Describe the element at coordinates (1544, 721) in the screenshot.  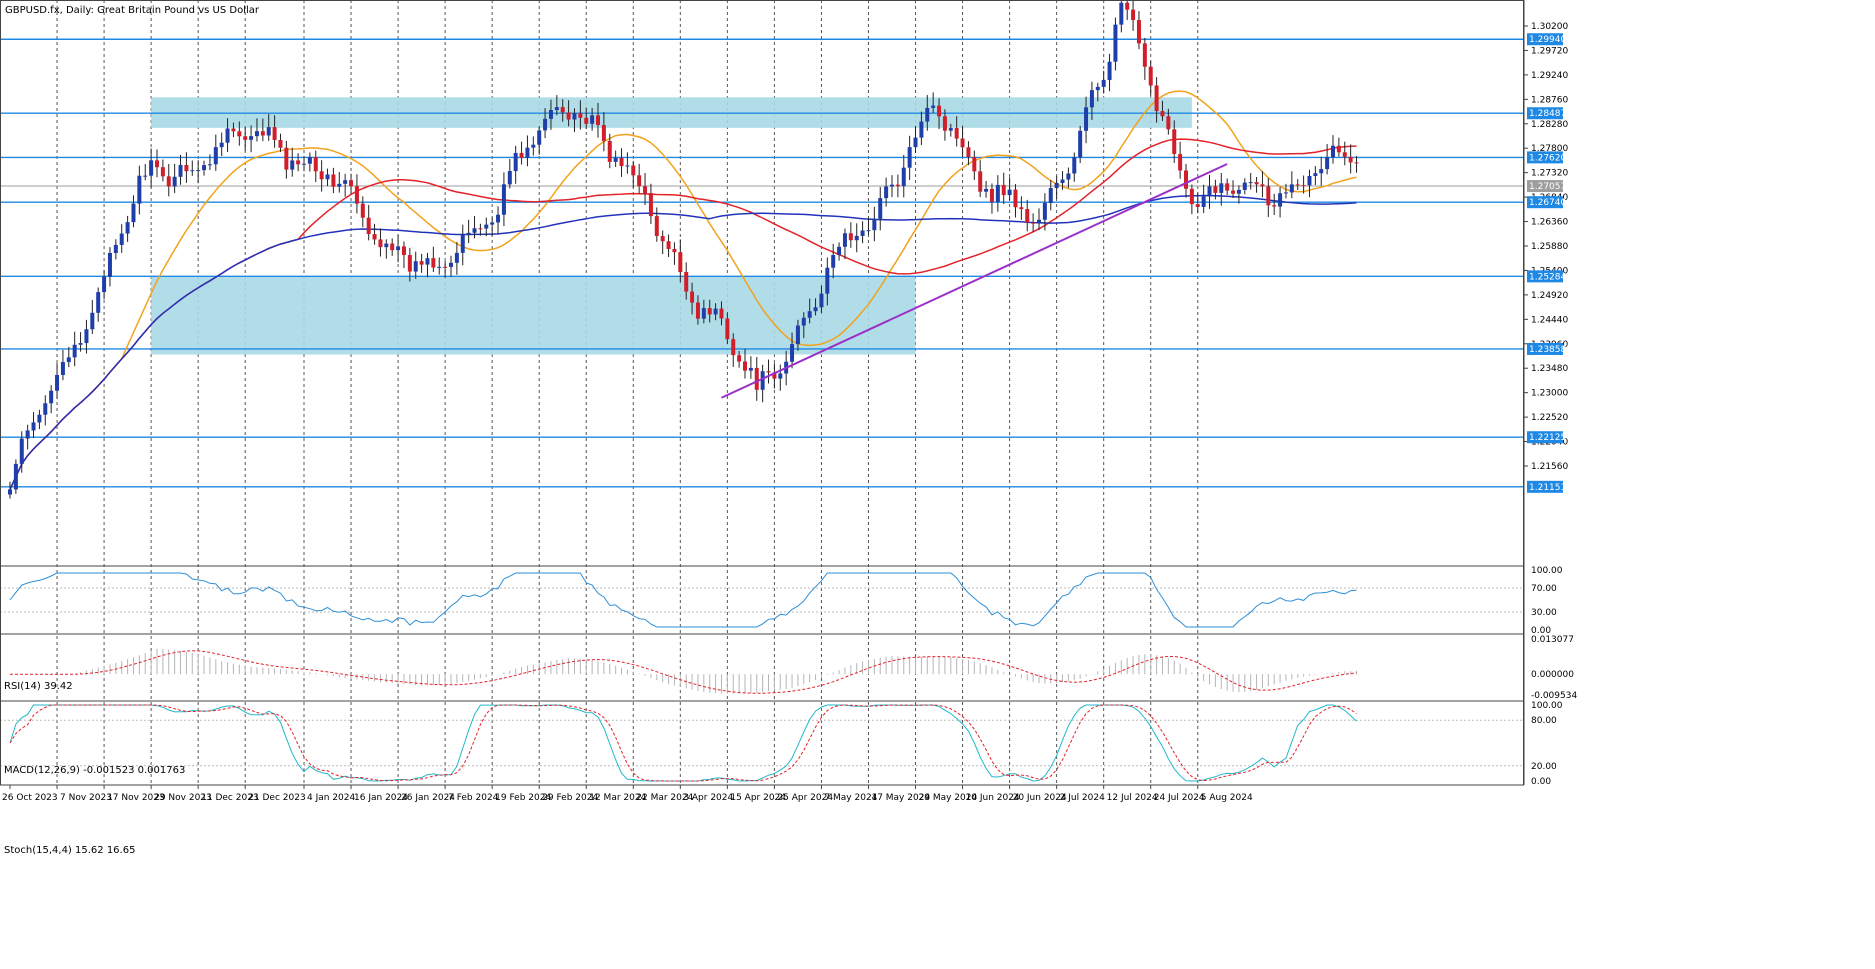
I see `stoch-tick: 80.00` at that location.